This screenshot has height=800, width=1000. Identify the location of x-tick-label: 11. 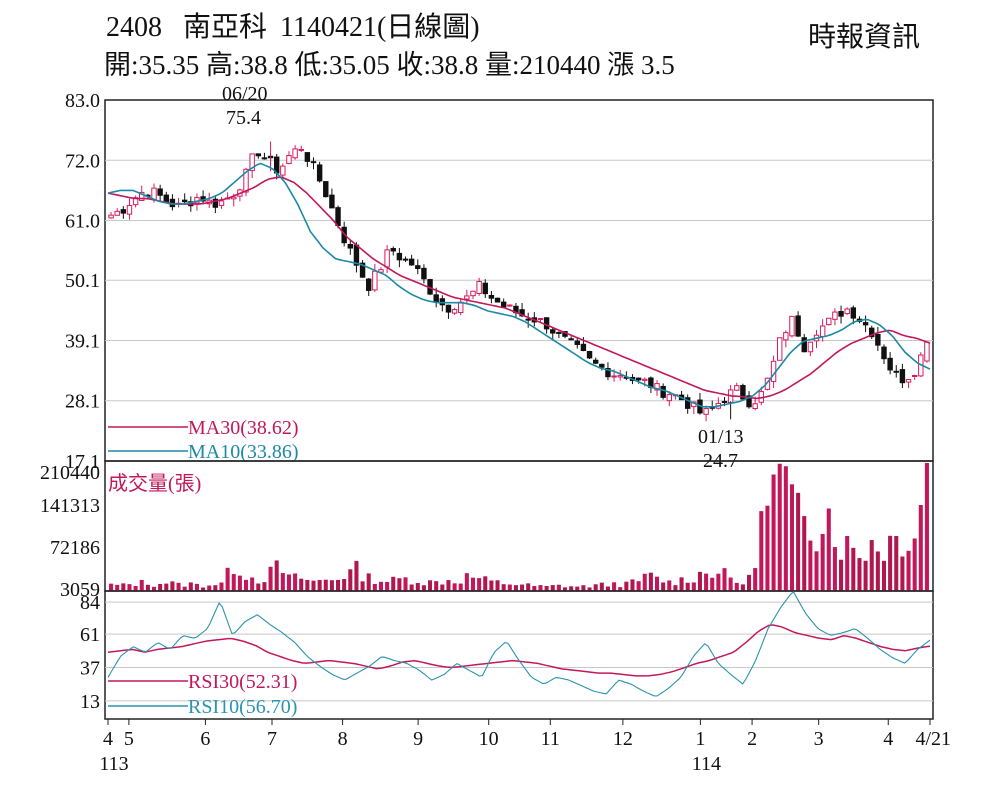
(550, 739).